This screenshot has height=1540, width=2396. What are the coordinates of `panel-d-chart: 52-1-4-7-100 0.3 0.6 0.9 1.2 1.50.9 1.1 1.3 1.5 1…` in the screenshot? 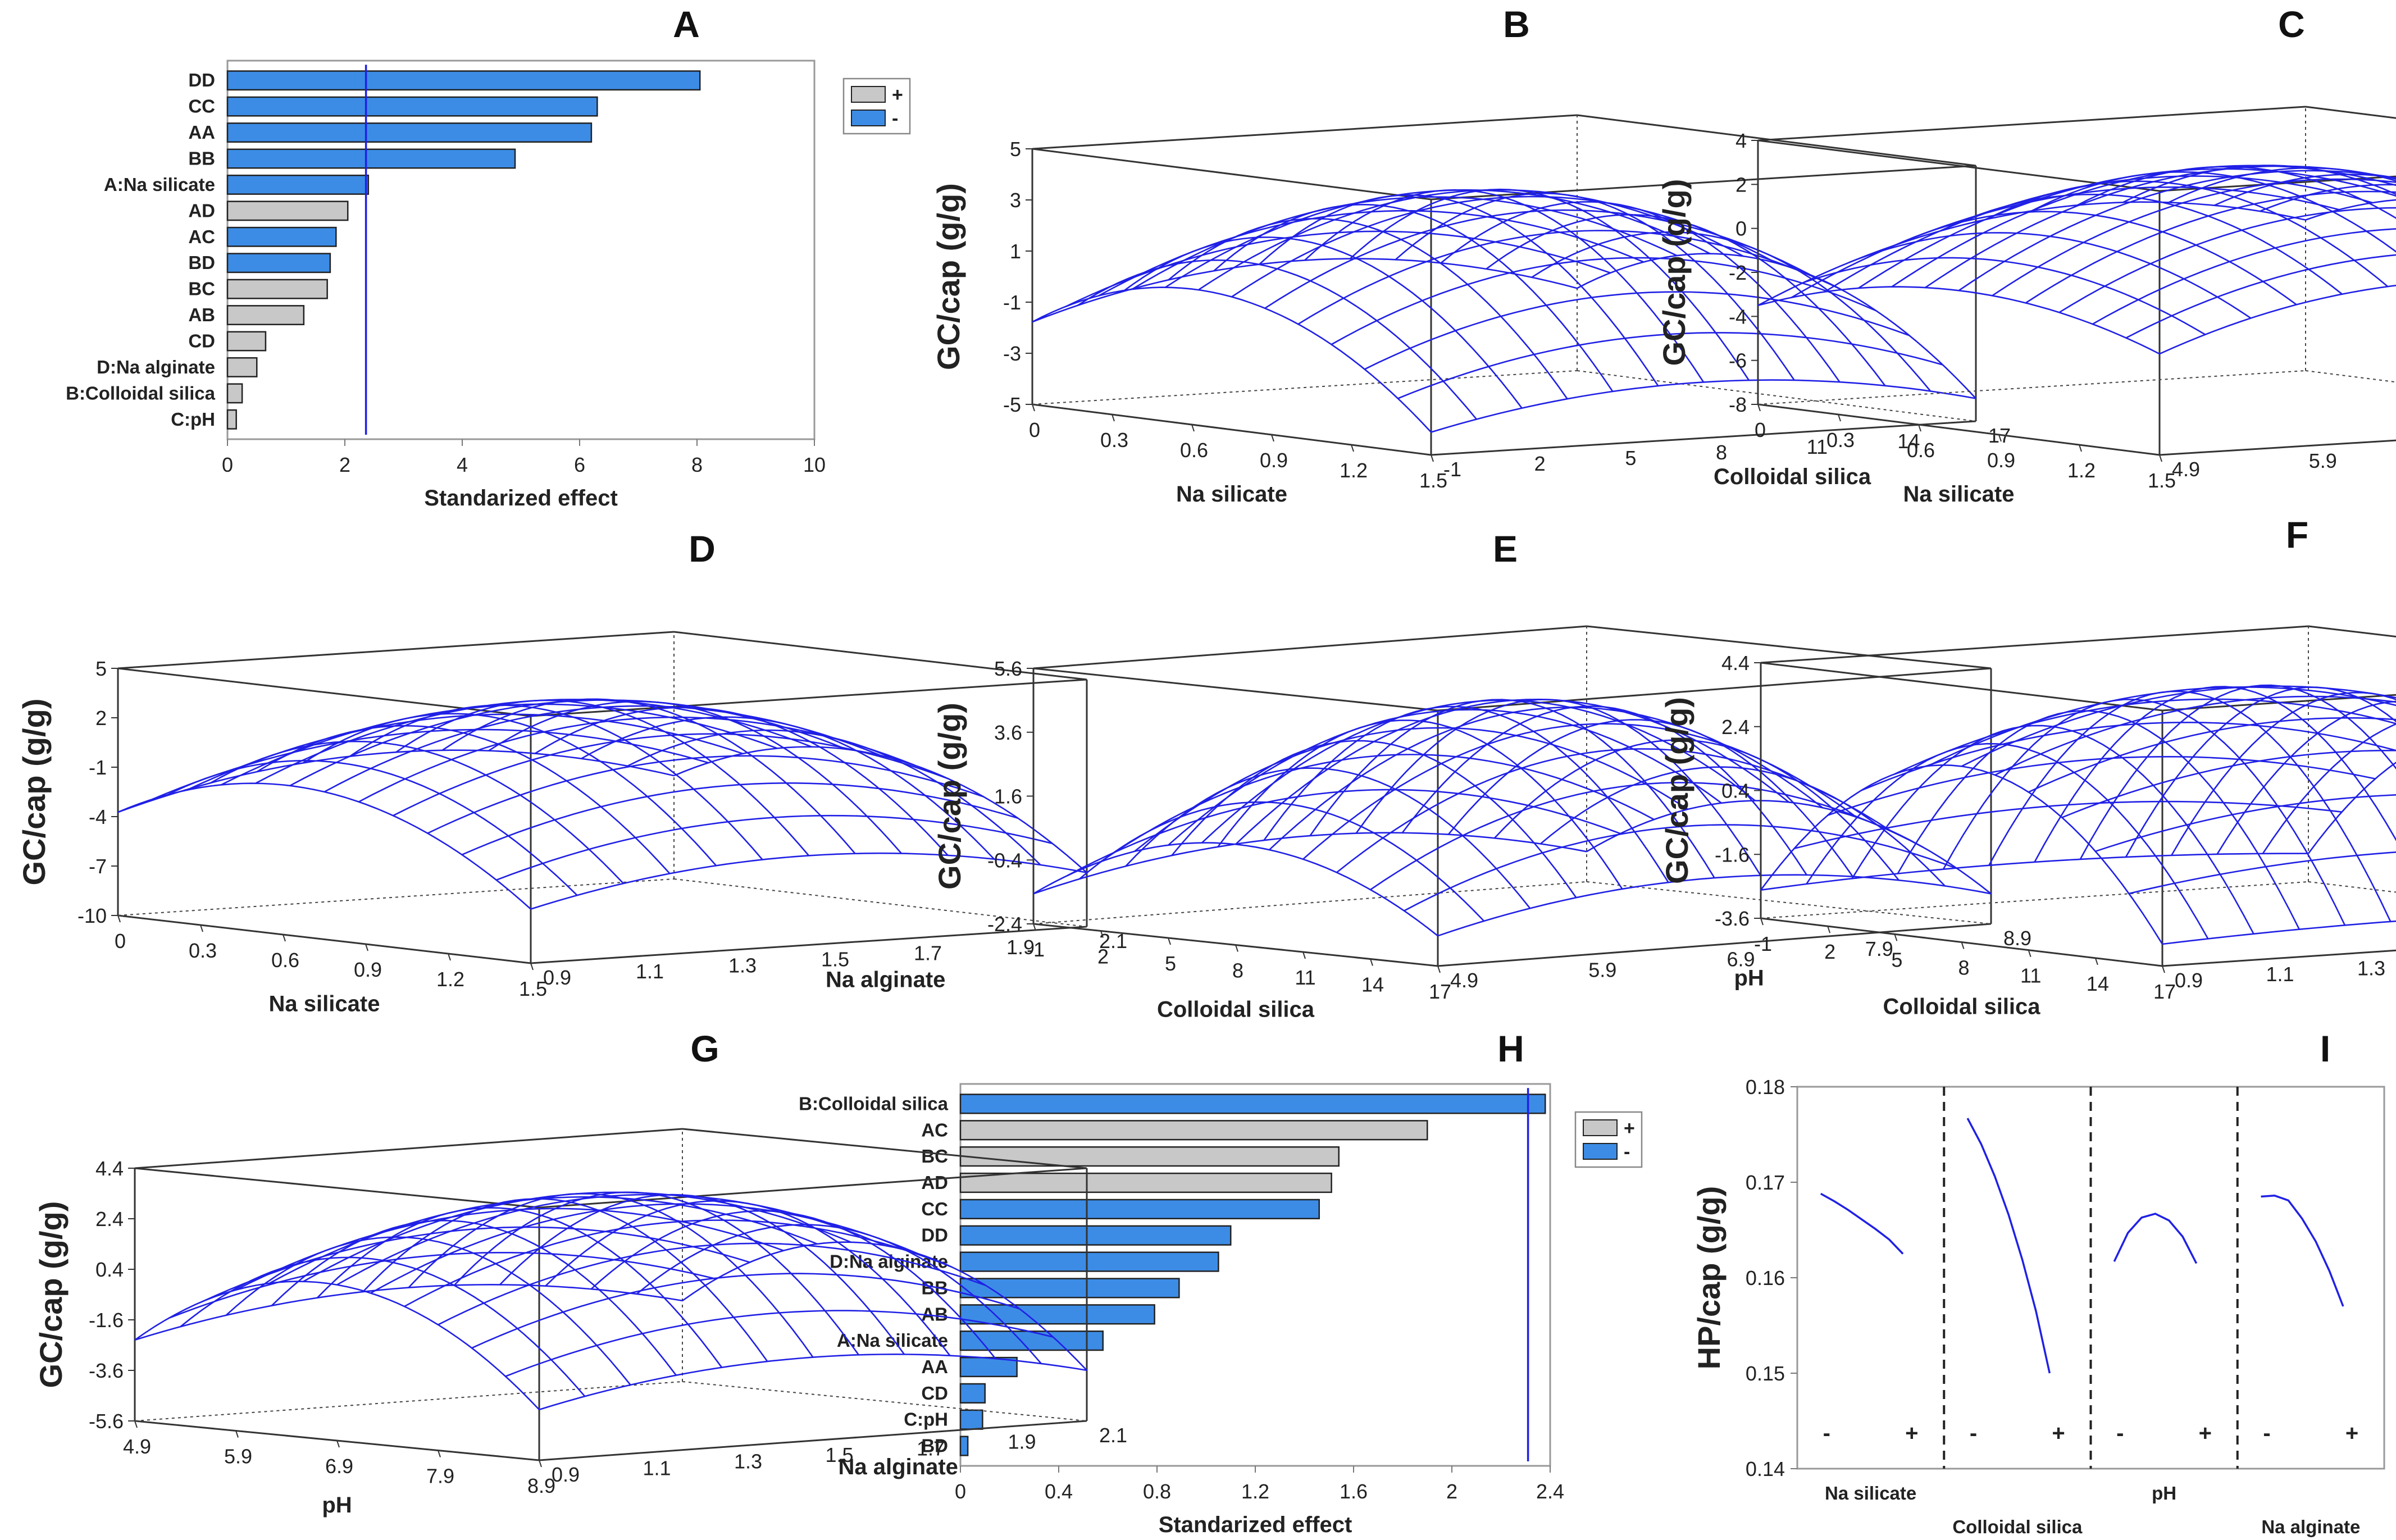 It's located at (571, 824).